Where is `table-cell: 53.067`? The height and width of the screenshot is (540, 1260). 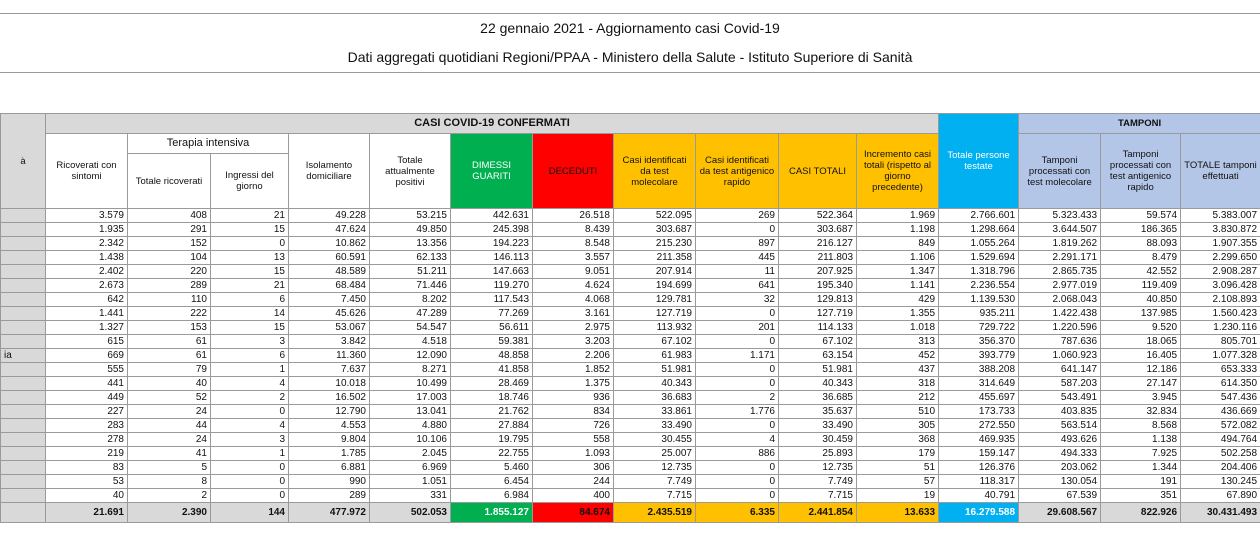
table-cell: 53.067 is located at coordinates (329, 327).